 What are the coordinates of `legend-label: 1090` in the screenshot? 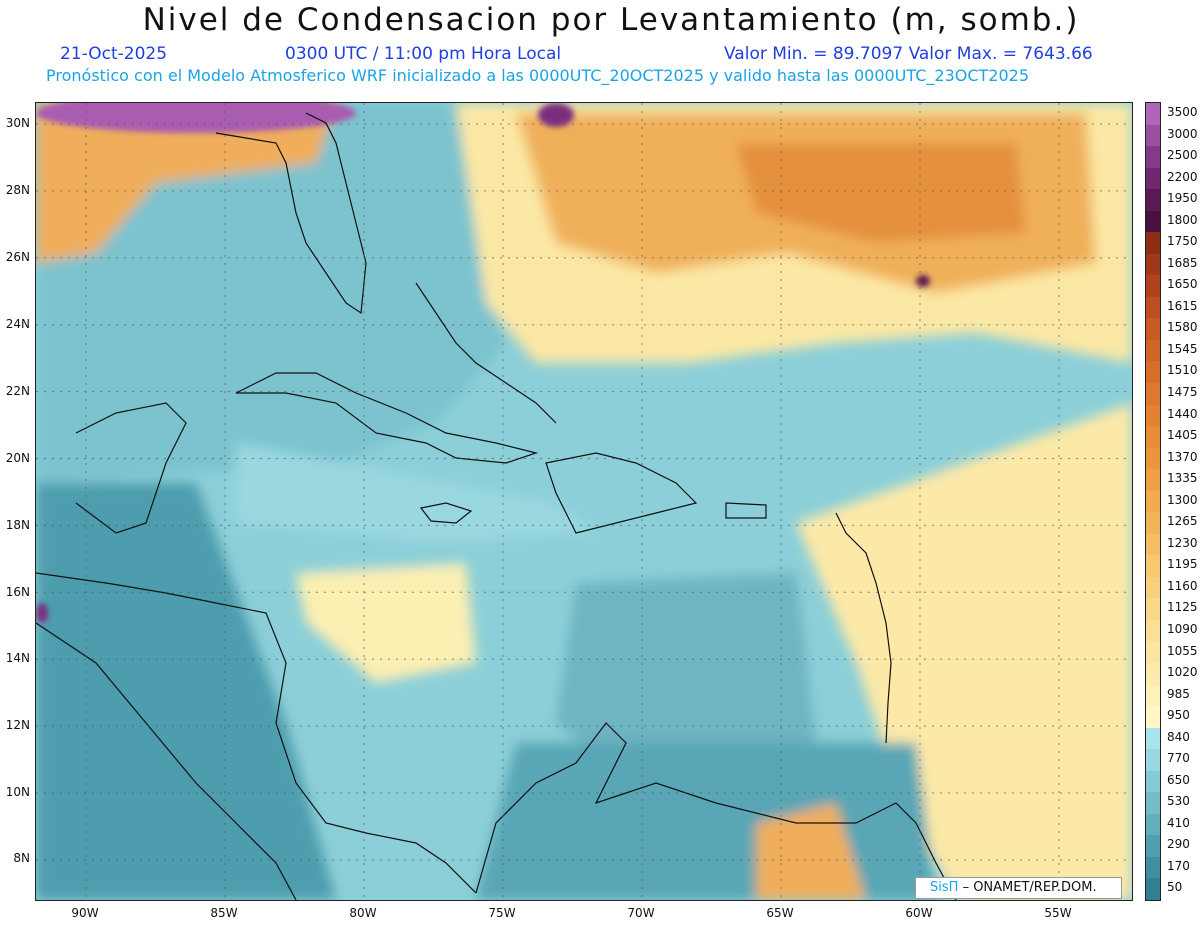 It's located at (1182, 628).